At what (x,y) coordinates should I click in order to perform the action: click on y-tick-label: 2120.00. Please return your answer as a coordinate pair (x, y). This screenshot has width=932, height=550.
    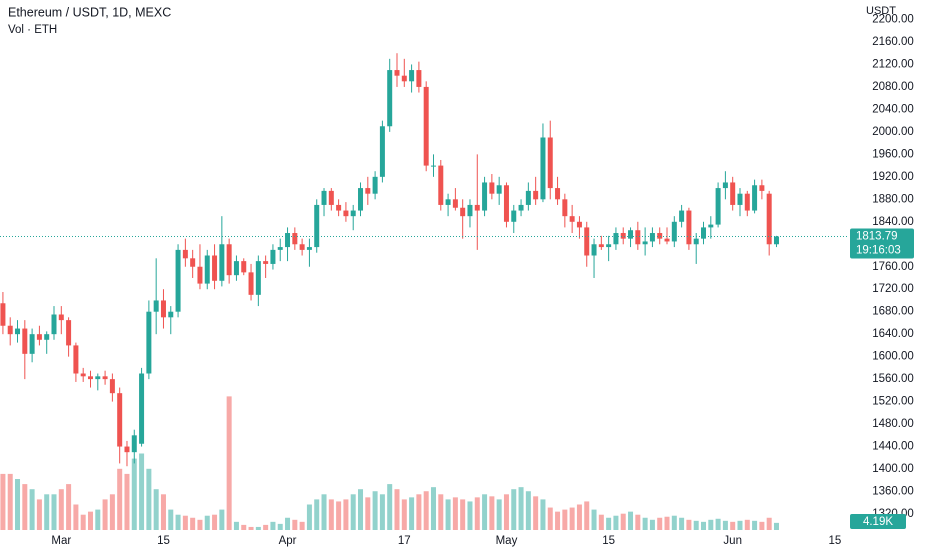
    Looking at the image, I should click on (893, 64).